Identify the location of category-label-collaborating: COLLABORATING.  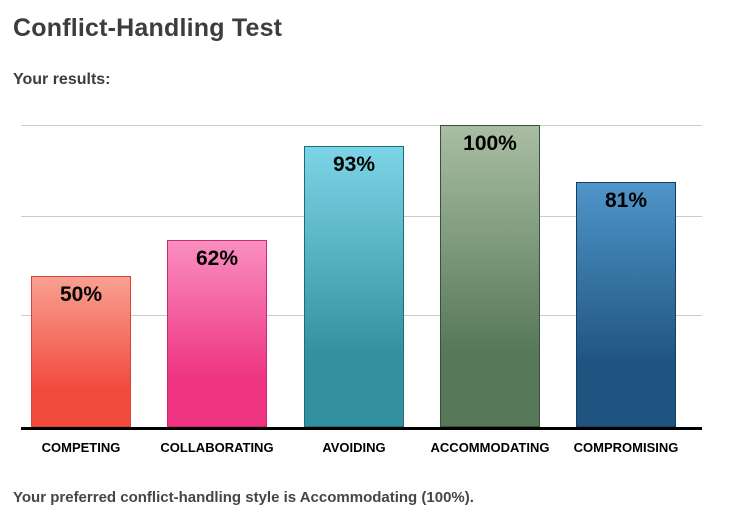
(217, 447).